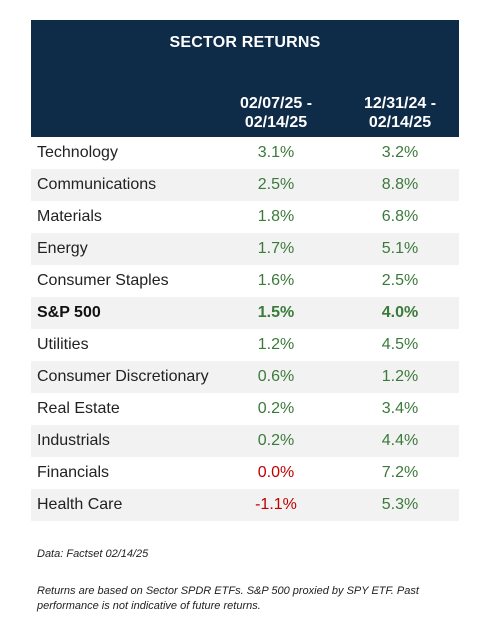  Describe the element at coordinates (78, 408) in the screenshot. I see `sector-name: Real Estate` at that location.